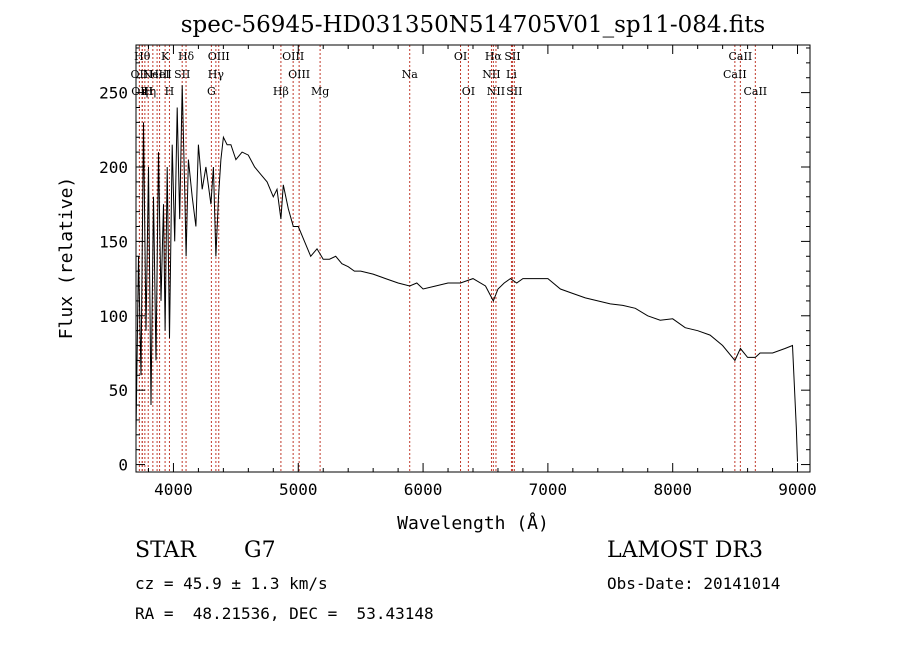  Describe the element at coordinates (113, 241) in the screenshot. I see `y-tick-label: 150` at that location.